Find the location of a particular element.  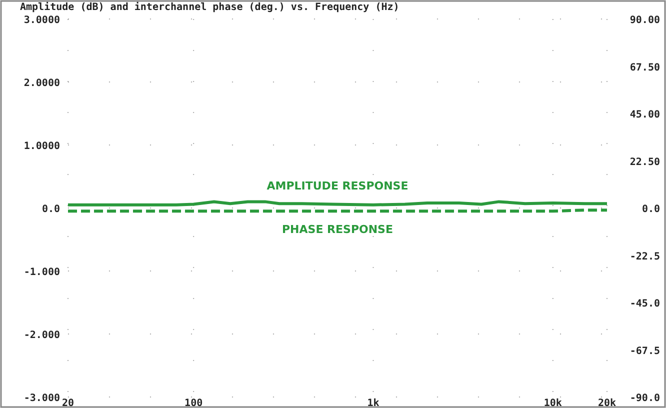

y2-tick-label: 45.00 is located at coordinates (645, 115).